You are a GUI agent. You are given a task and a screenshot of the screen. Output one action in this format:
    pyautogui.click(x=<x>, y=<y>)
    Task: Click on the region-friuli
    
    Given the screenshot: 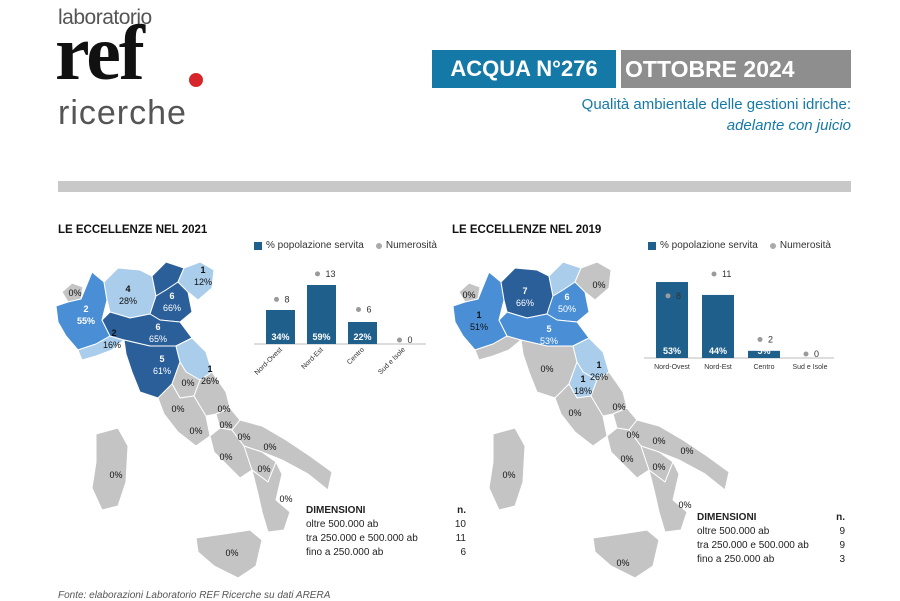 What is the action you would take?
    pyautogui.click(x=593, y=281)
    